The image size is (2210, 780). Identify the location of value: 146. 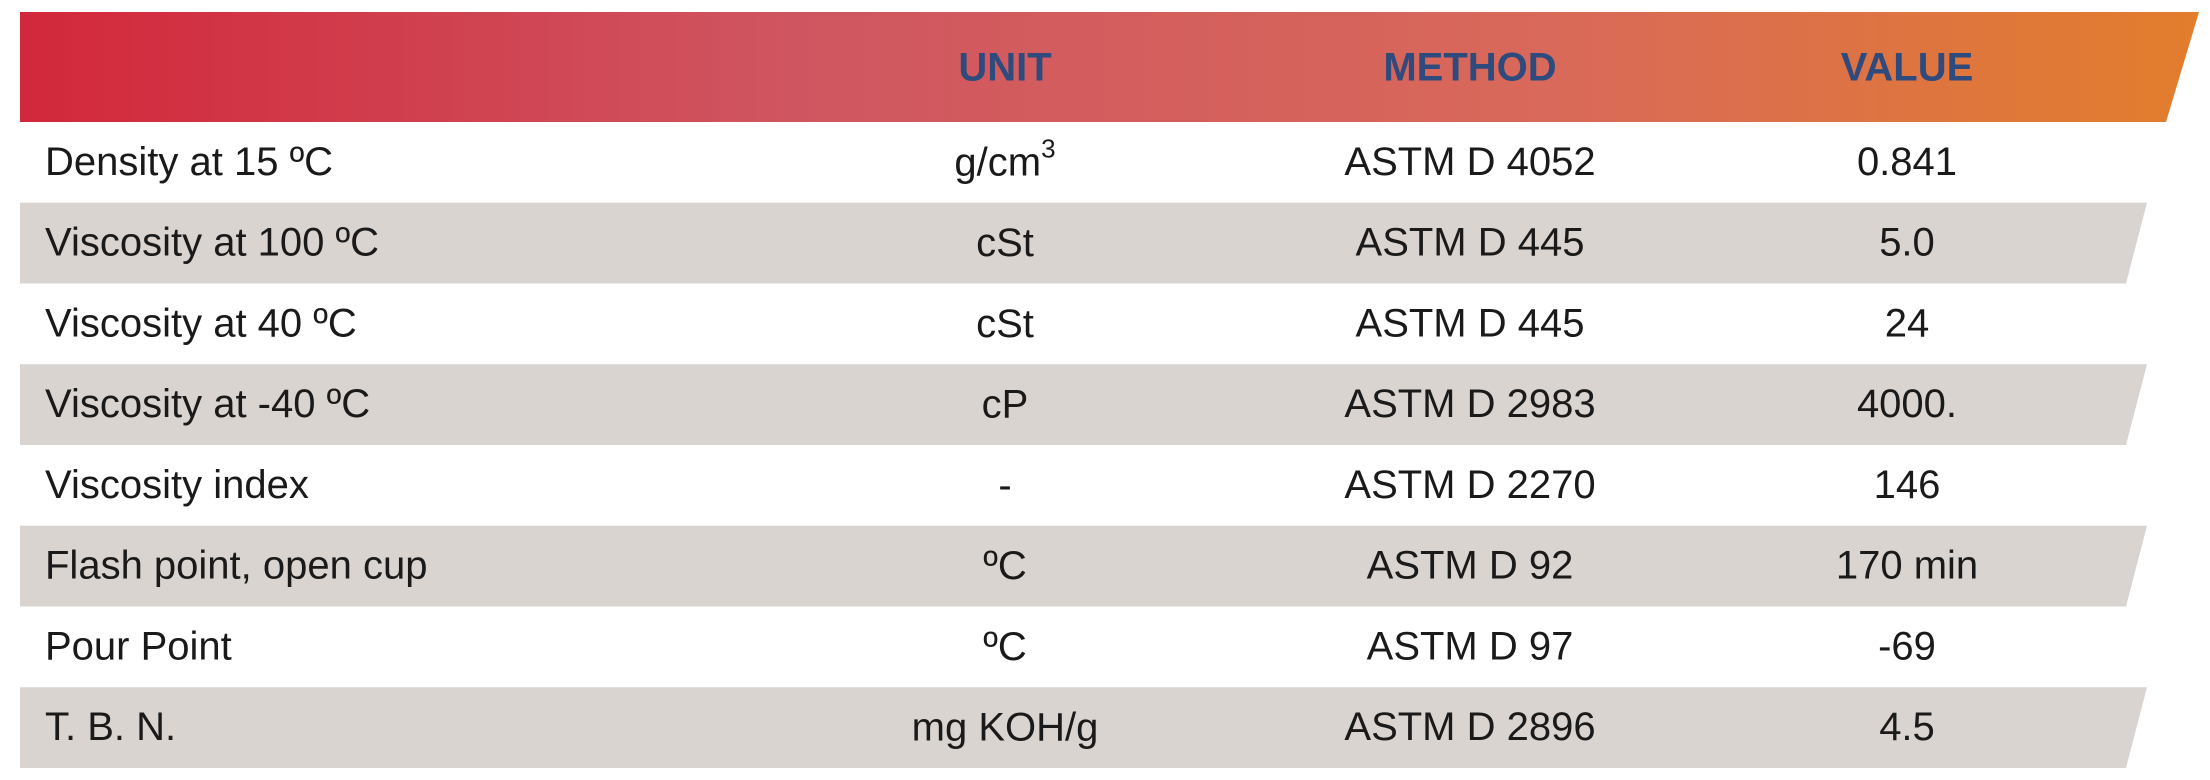
(1907, 485).